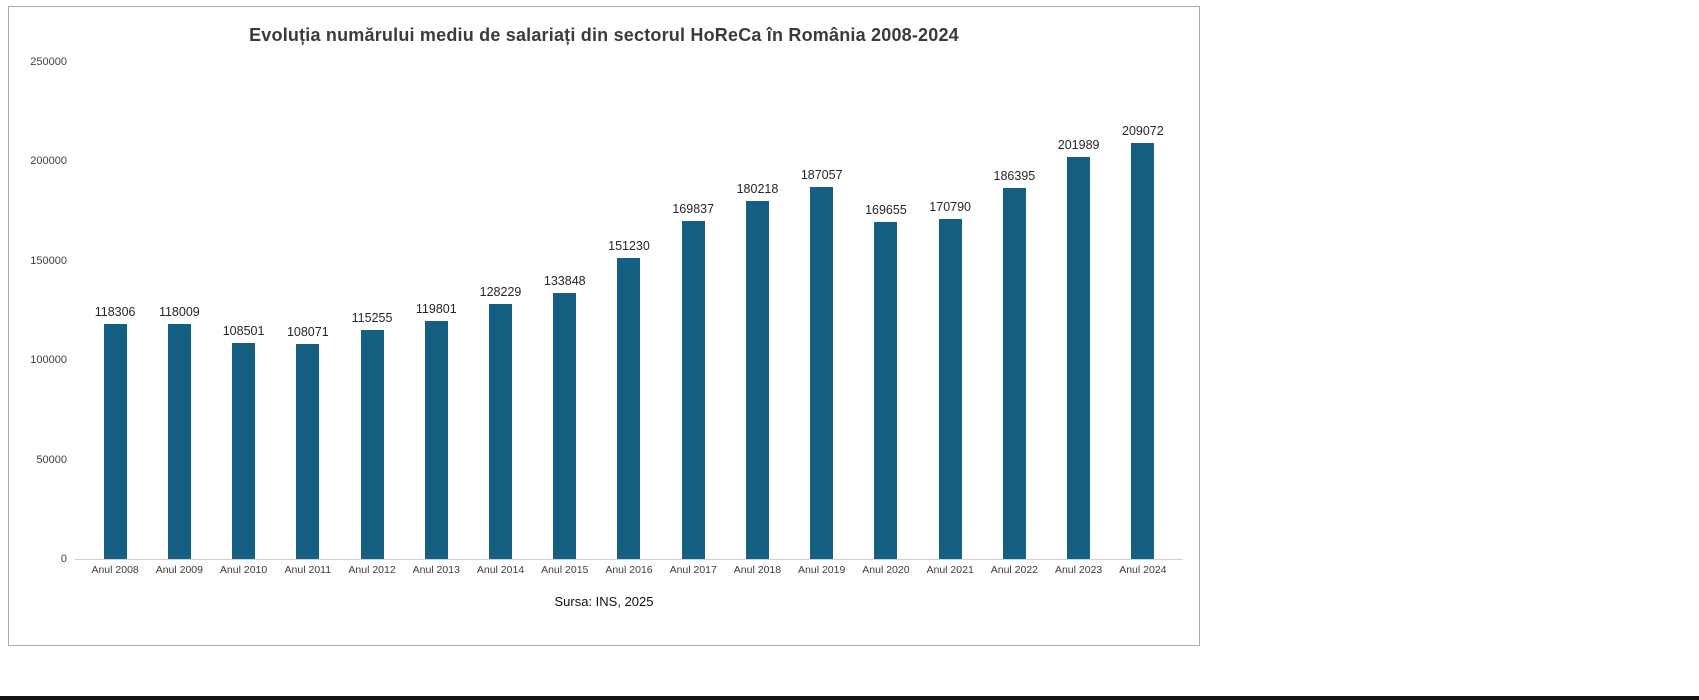 Image resolution: width=1699 pixels, height=700 pixels. Describe the element at coordinates (950, 207) in the screenshot. I see `bar-value-label: 170790` at that location.